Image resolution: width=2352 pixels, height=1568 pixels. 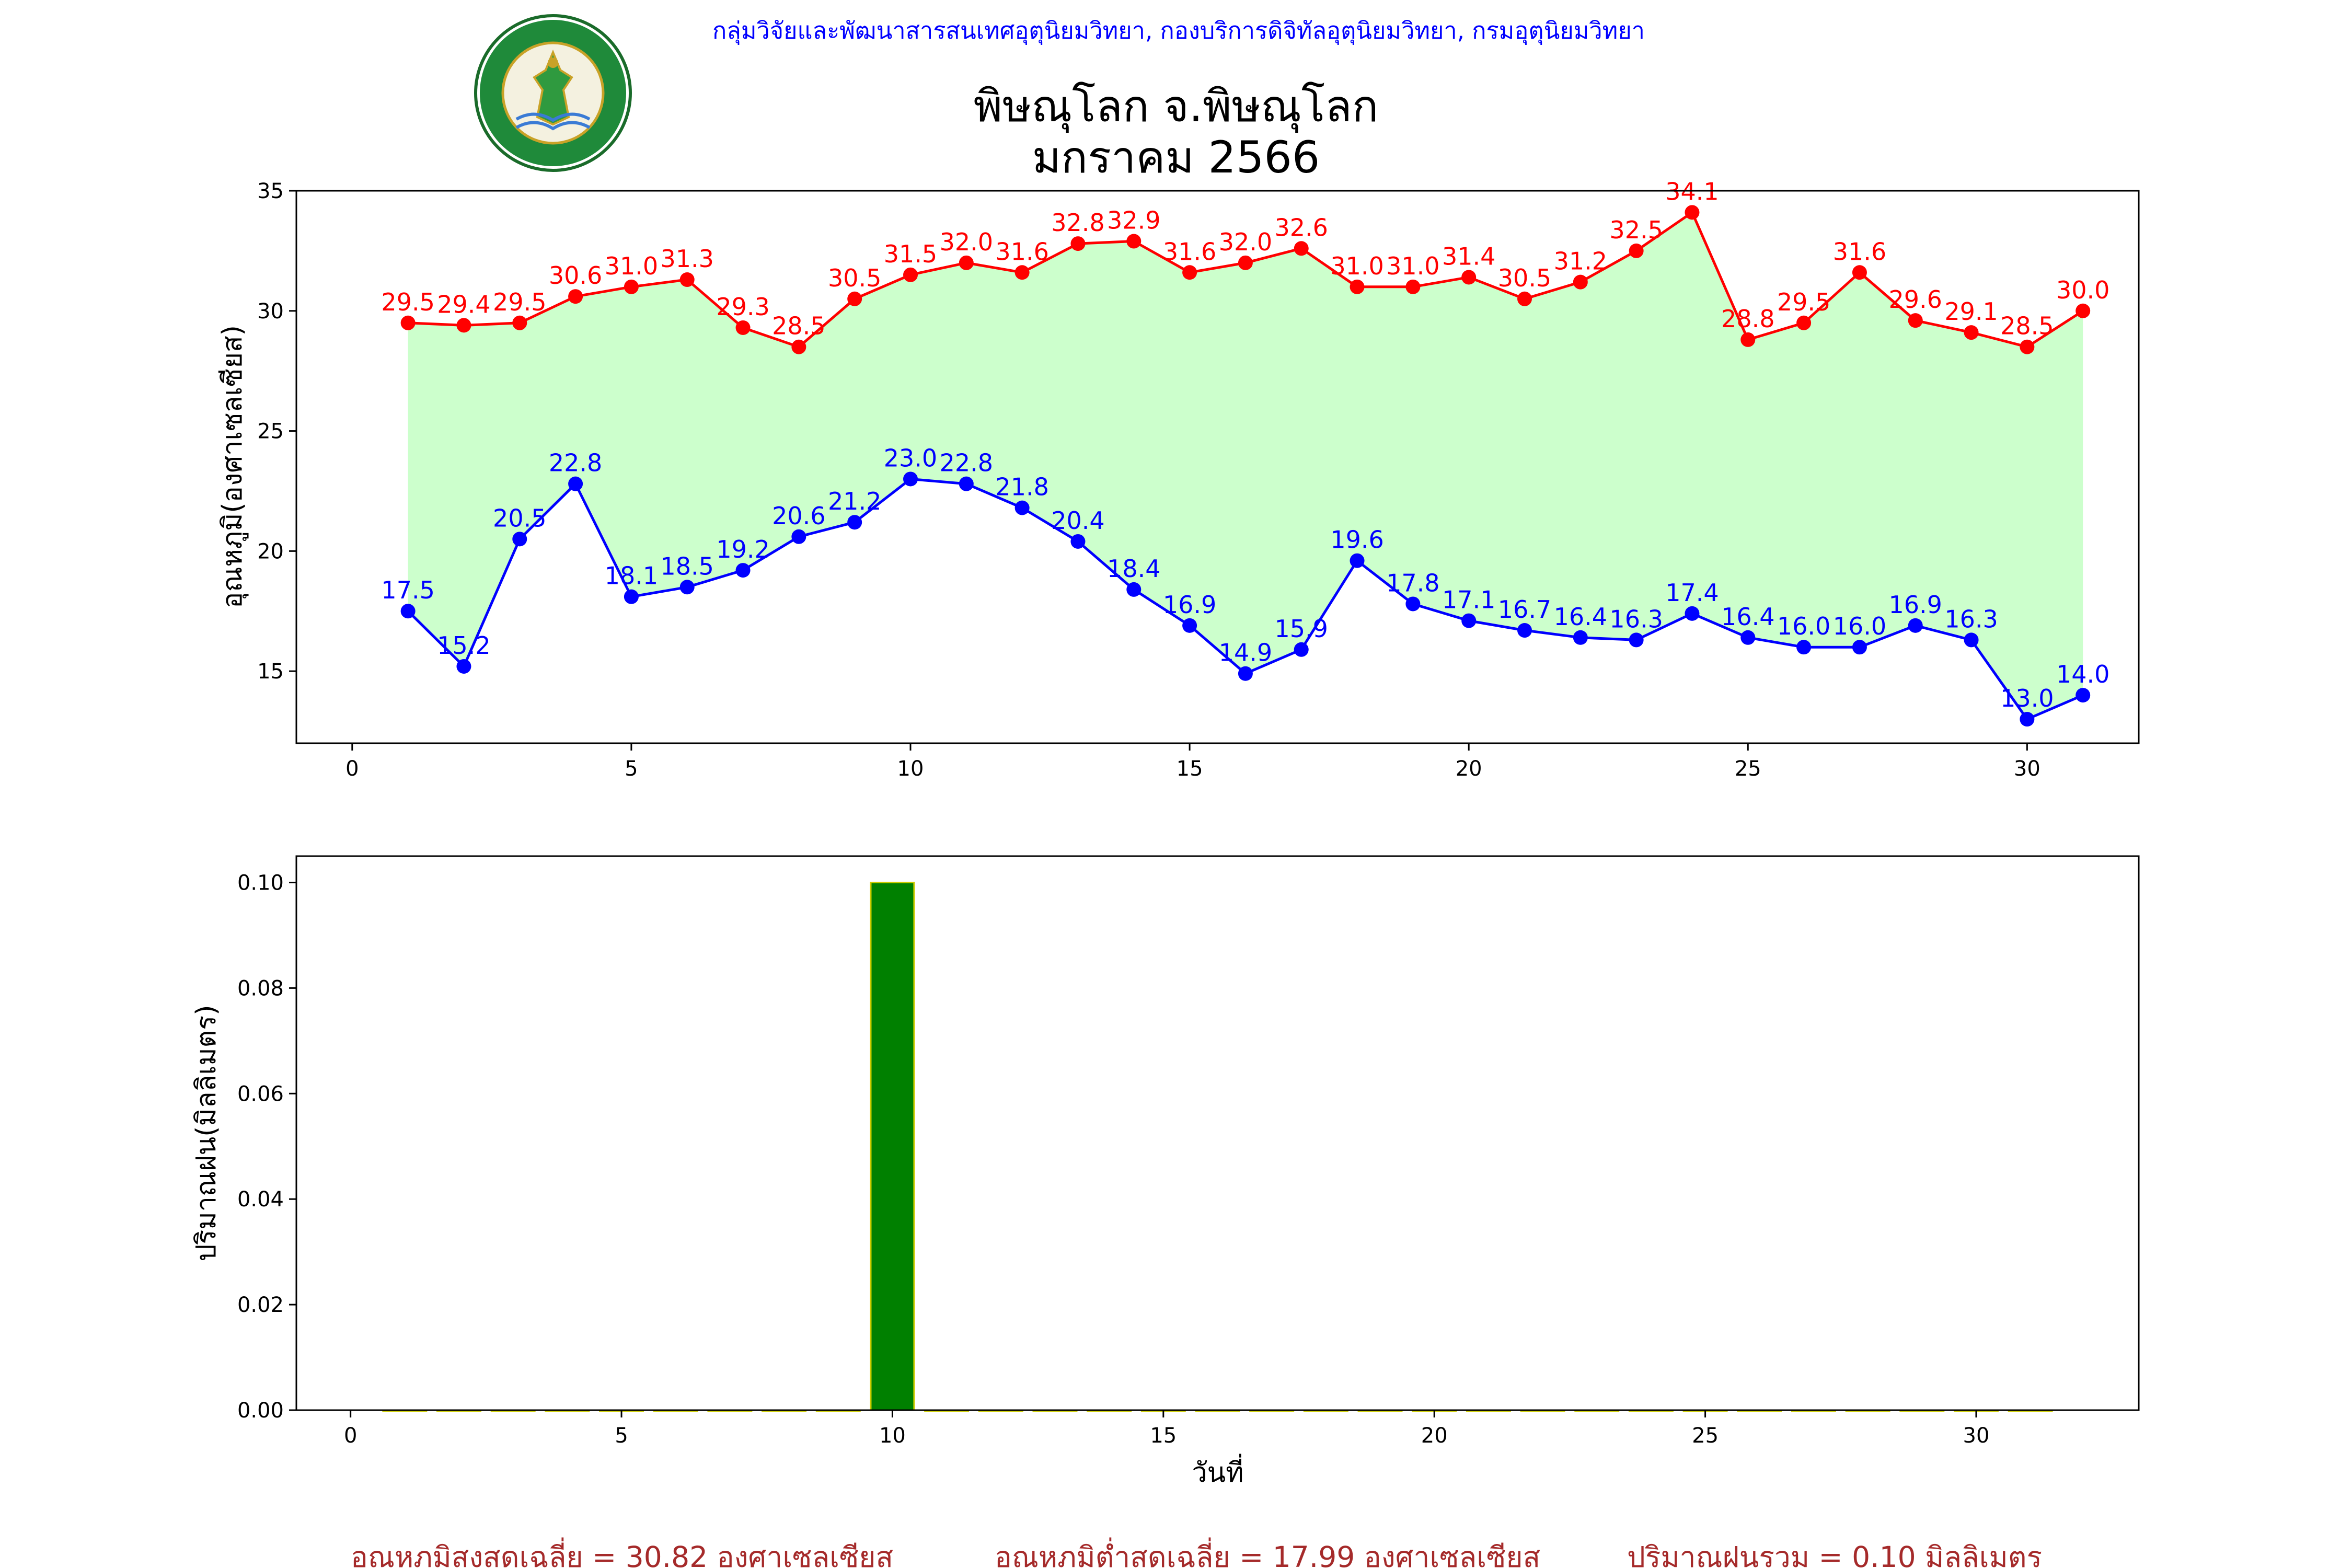 What do you see at coordinates (742, 549) in the screenshot?
I see `min-temperature-label: 19.2` at bounding box center [742, 549].